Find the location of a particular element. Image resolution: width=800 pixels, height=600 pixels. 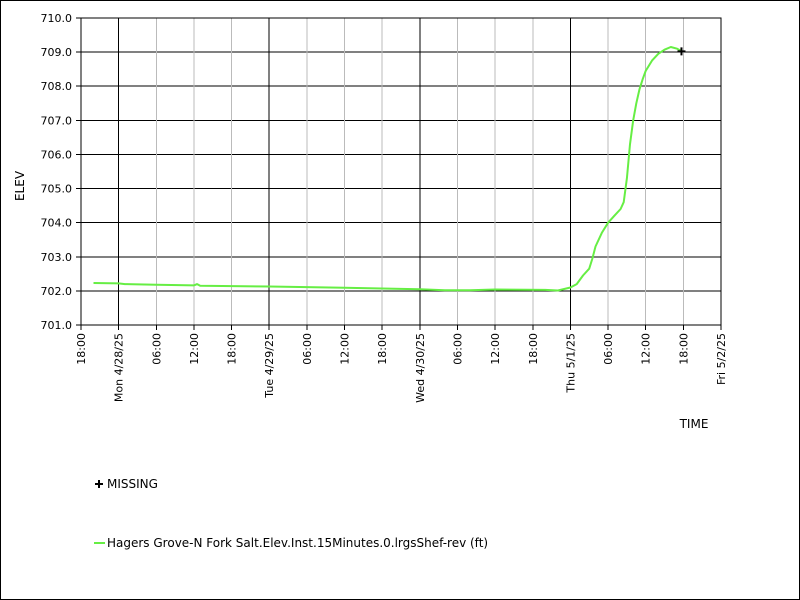

legend-label: MISSING is located at coordinates (132, 484).